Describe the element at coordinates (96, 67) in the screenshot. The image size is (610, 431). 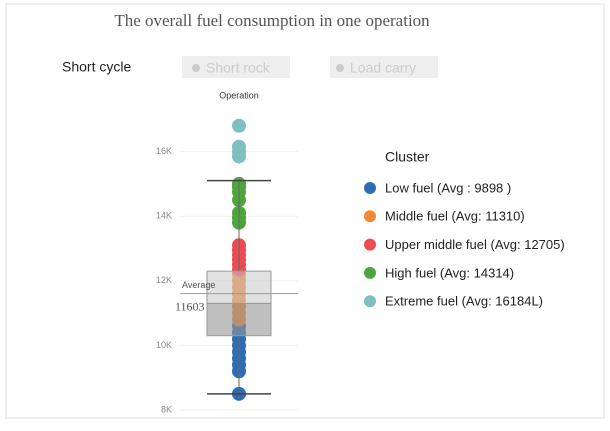
I see `control-label: Short cycle` at that location.